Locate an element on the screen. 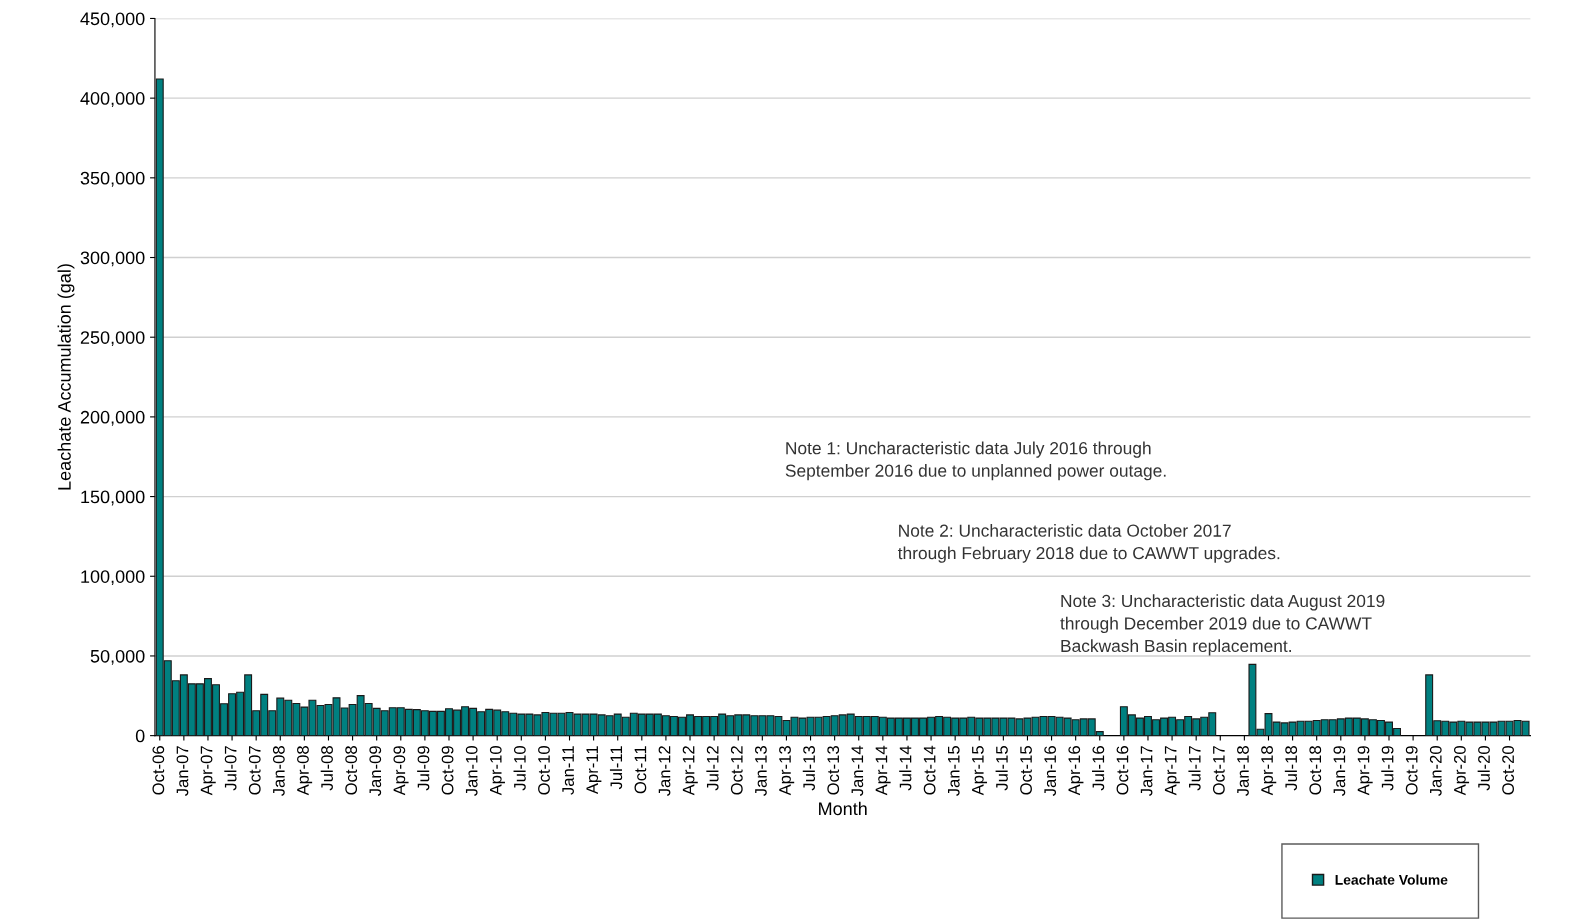  x-axis-title: Month is located at coordinates (843, 808).